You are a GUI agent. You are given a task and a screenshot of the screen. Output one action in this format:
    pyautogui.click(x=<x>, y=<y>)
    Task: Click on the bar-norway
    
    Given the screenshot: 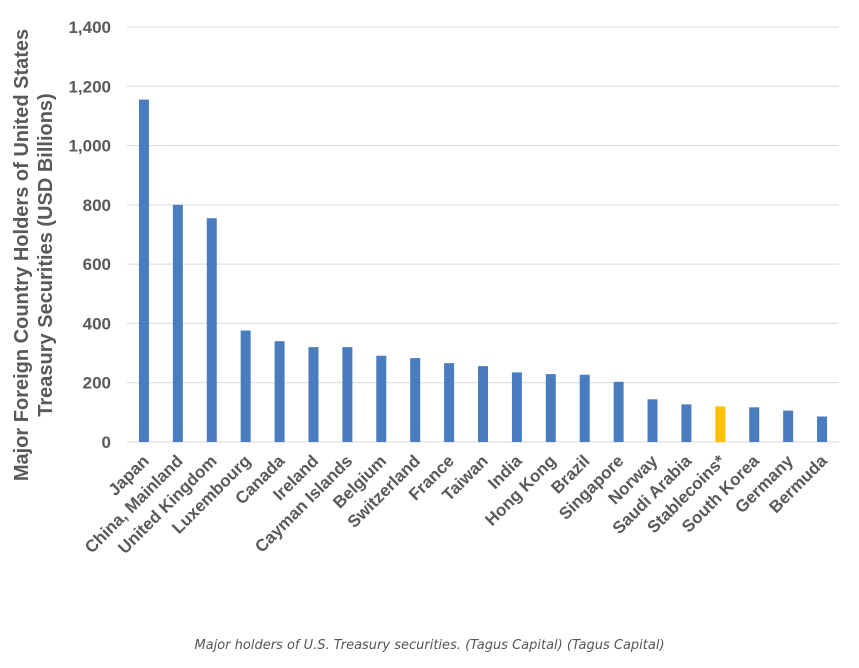 What is the action you would take?
    pyautogui.click(x=652, y=420)
    